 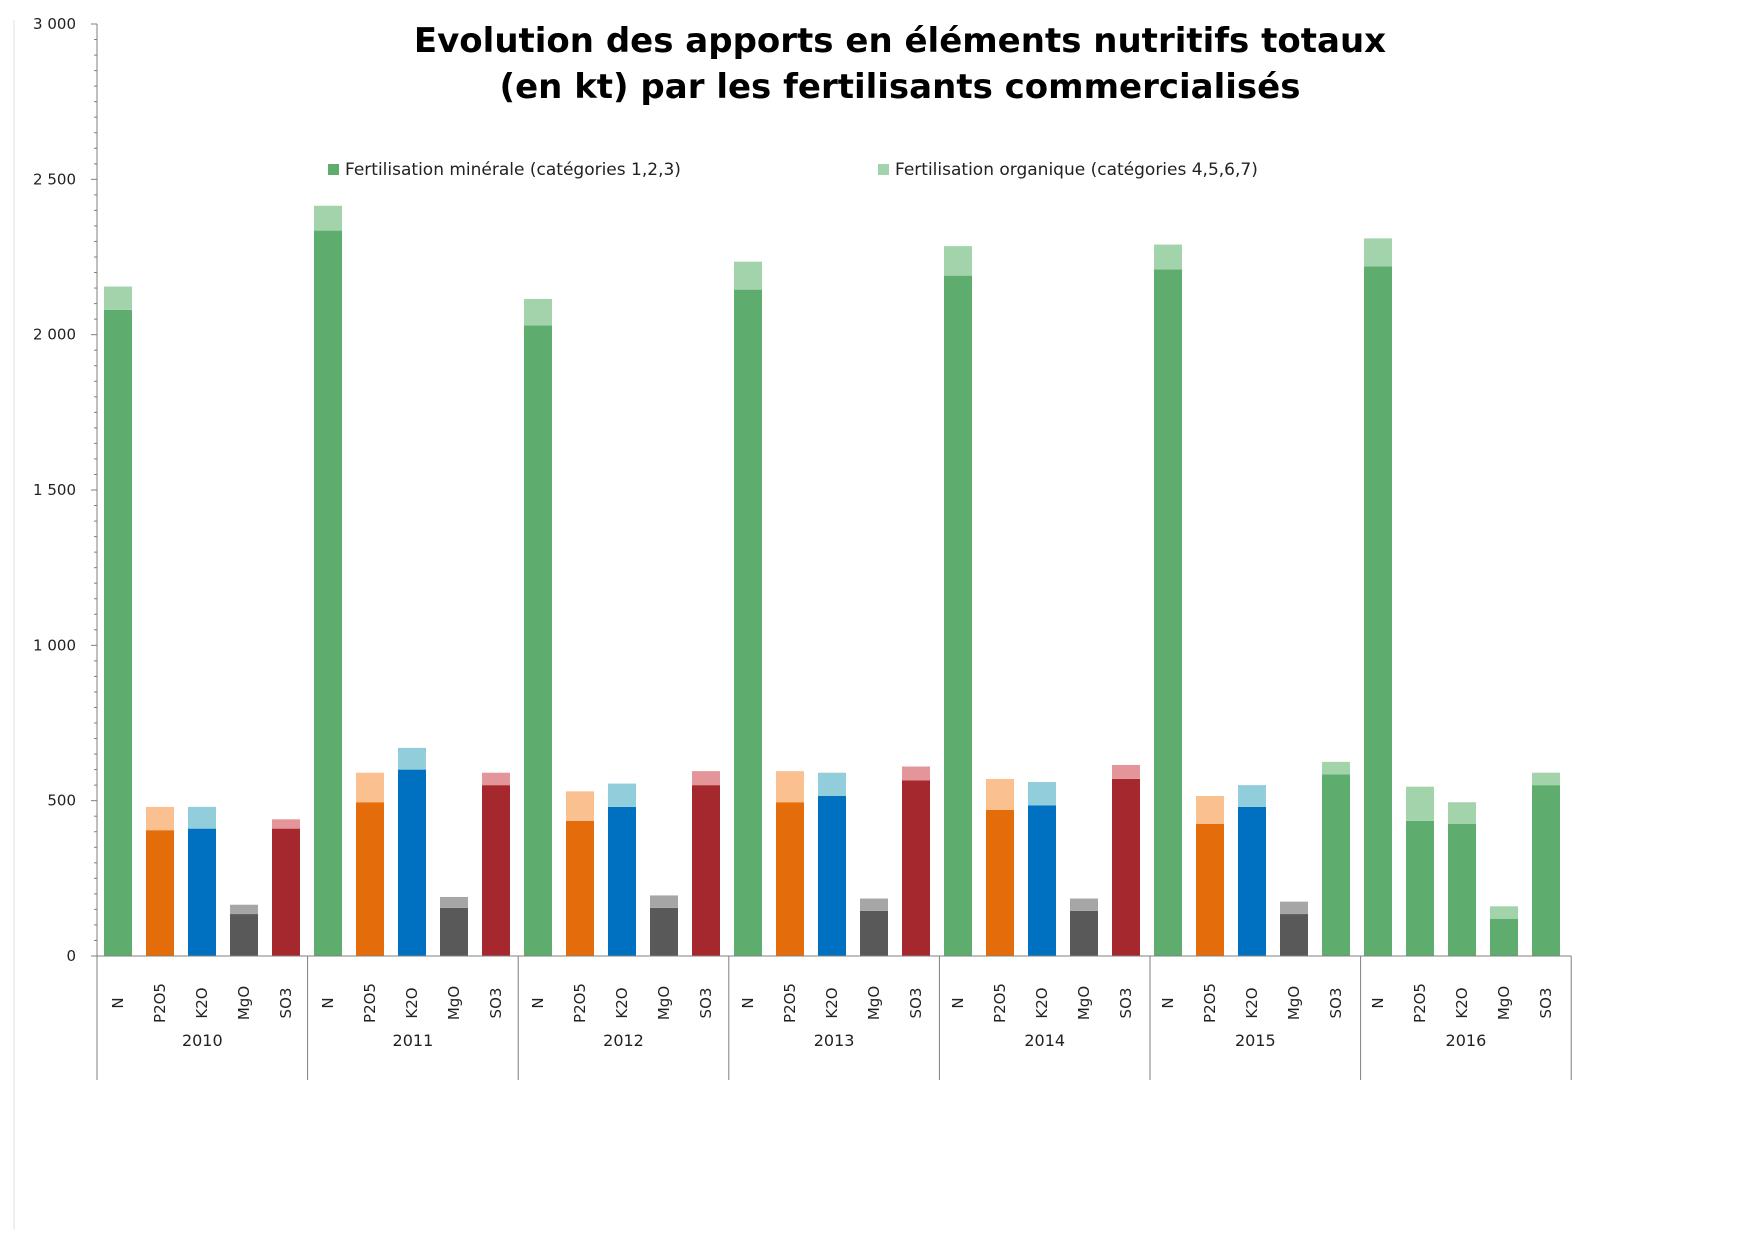 I want to click on bar-mineral-2013-SO3, so click(x=916, y=868).